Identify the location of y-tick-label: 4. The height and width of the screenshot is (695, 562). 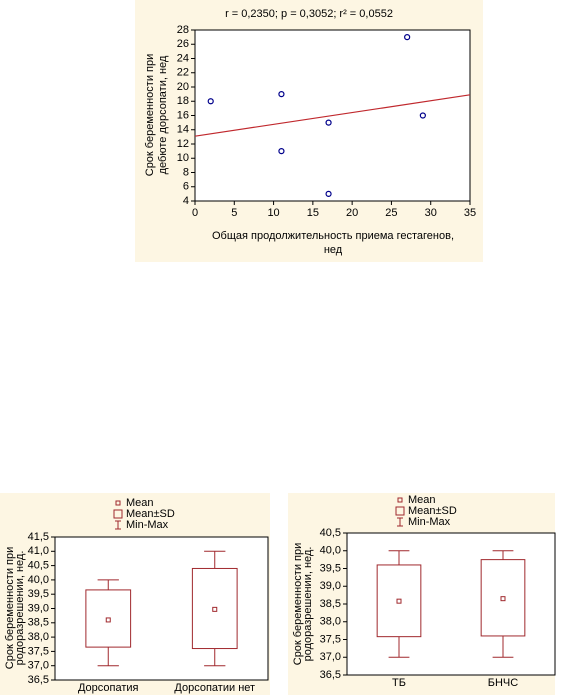
(186, 201).